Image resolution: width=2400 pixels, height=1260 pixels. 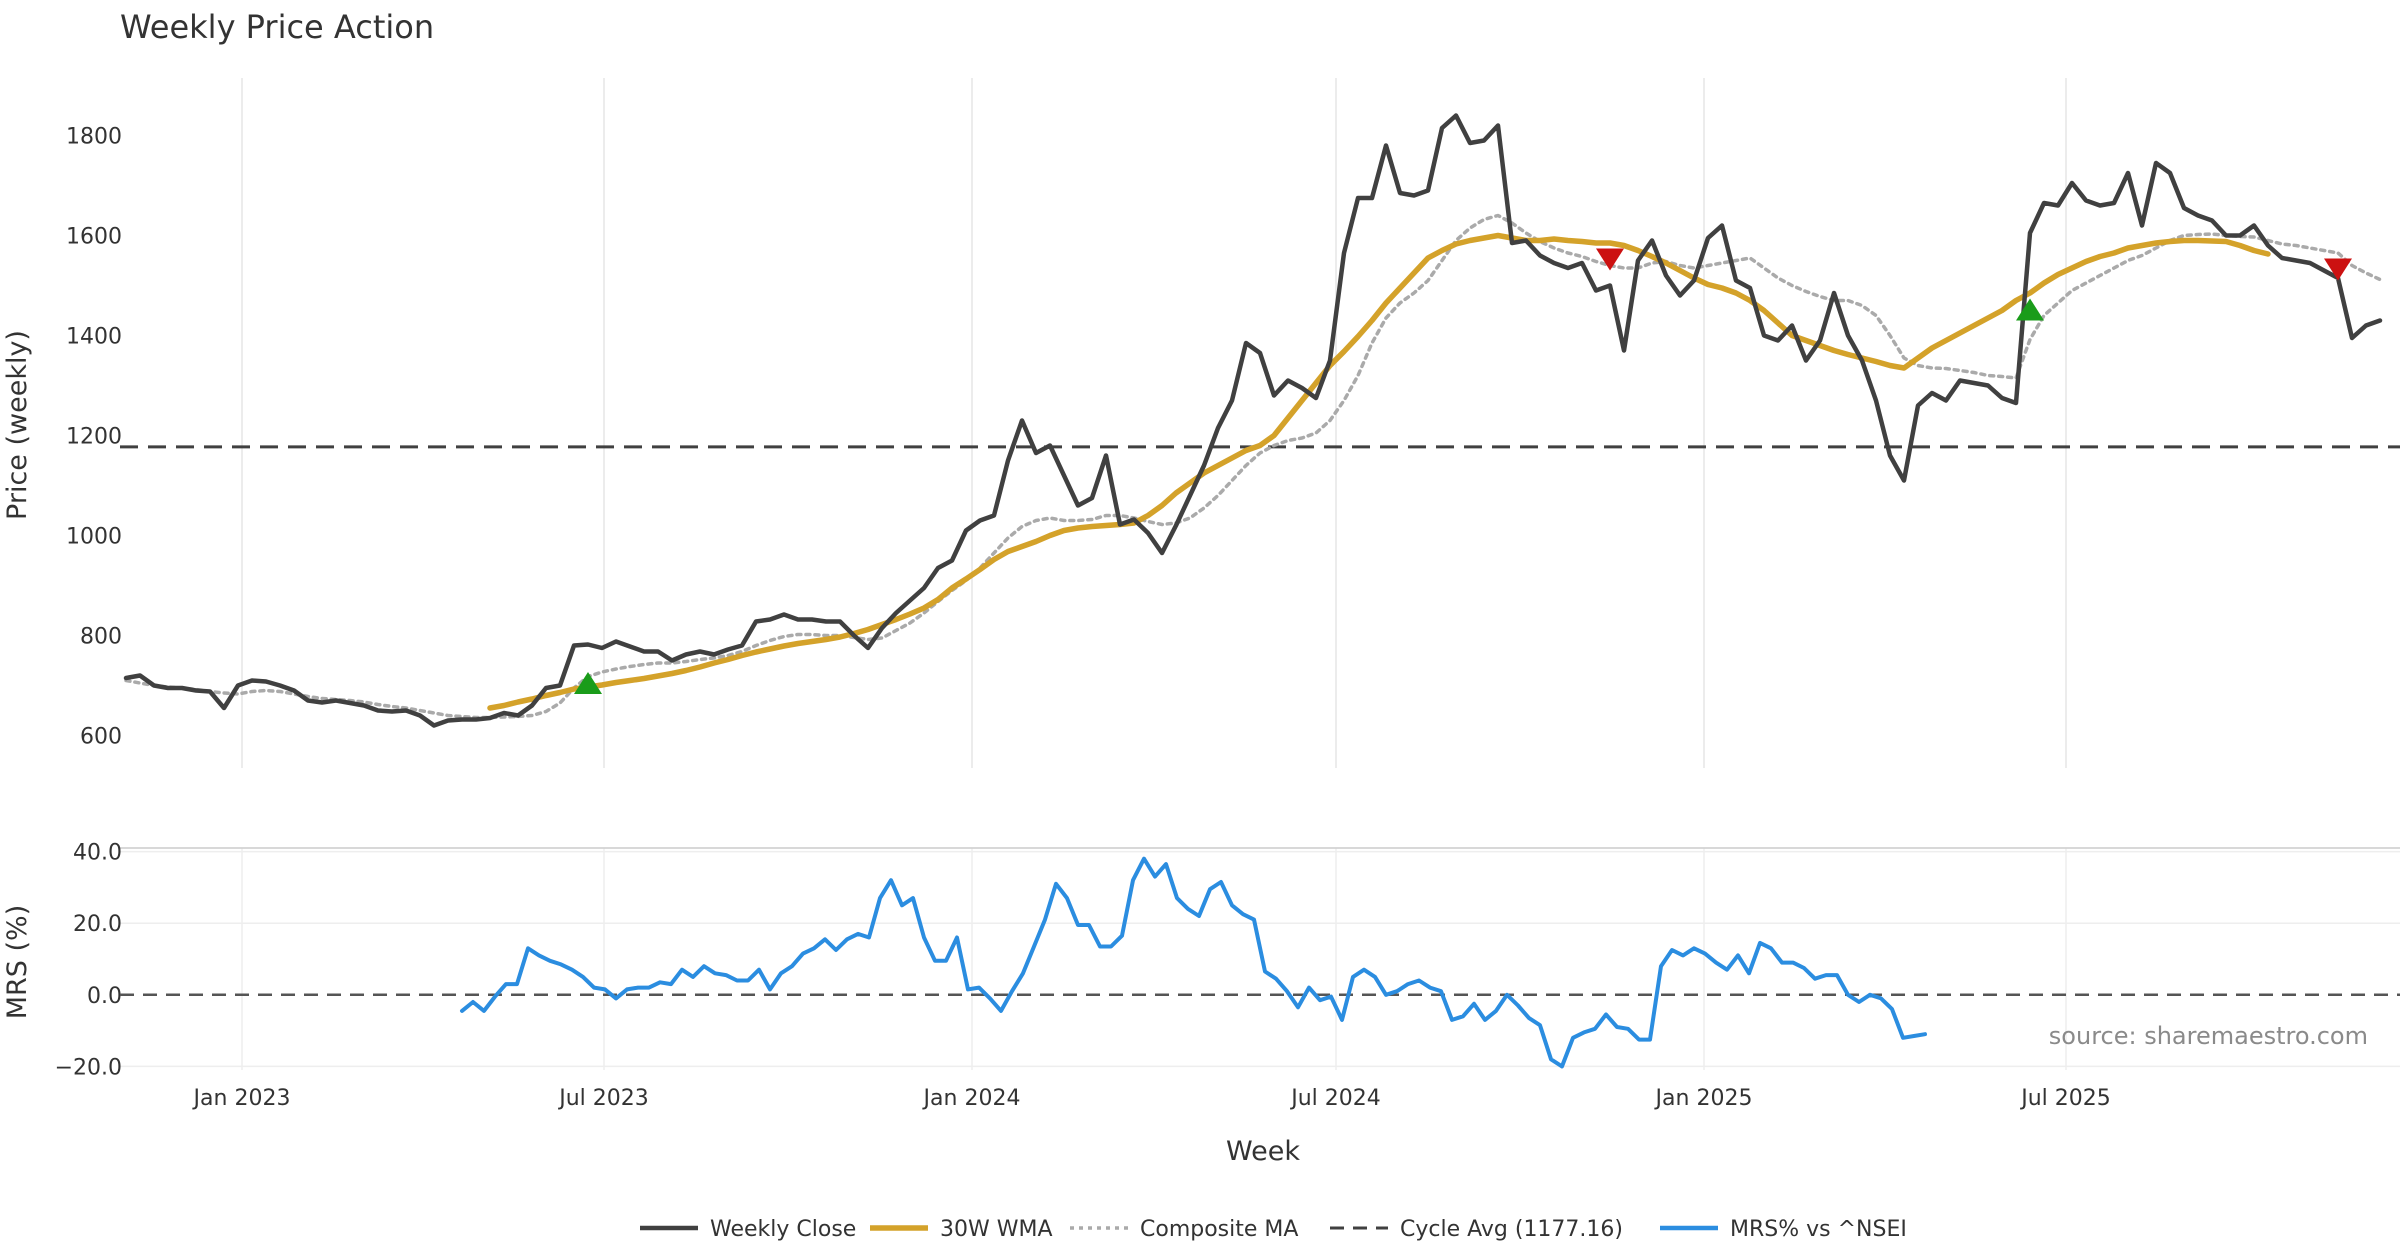 I want to click on price-y-axis-title: Price (weekly), so click(x=17, y=425).